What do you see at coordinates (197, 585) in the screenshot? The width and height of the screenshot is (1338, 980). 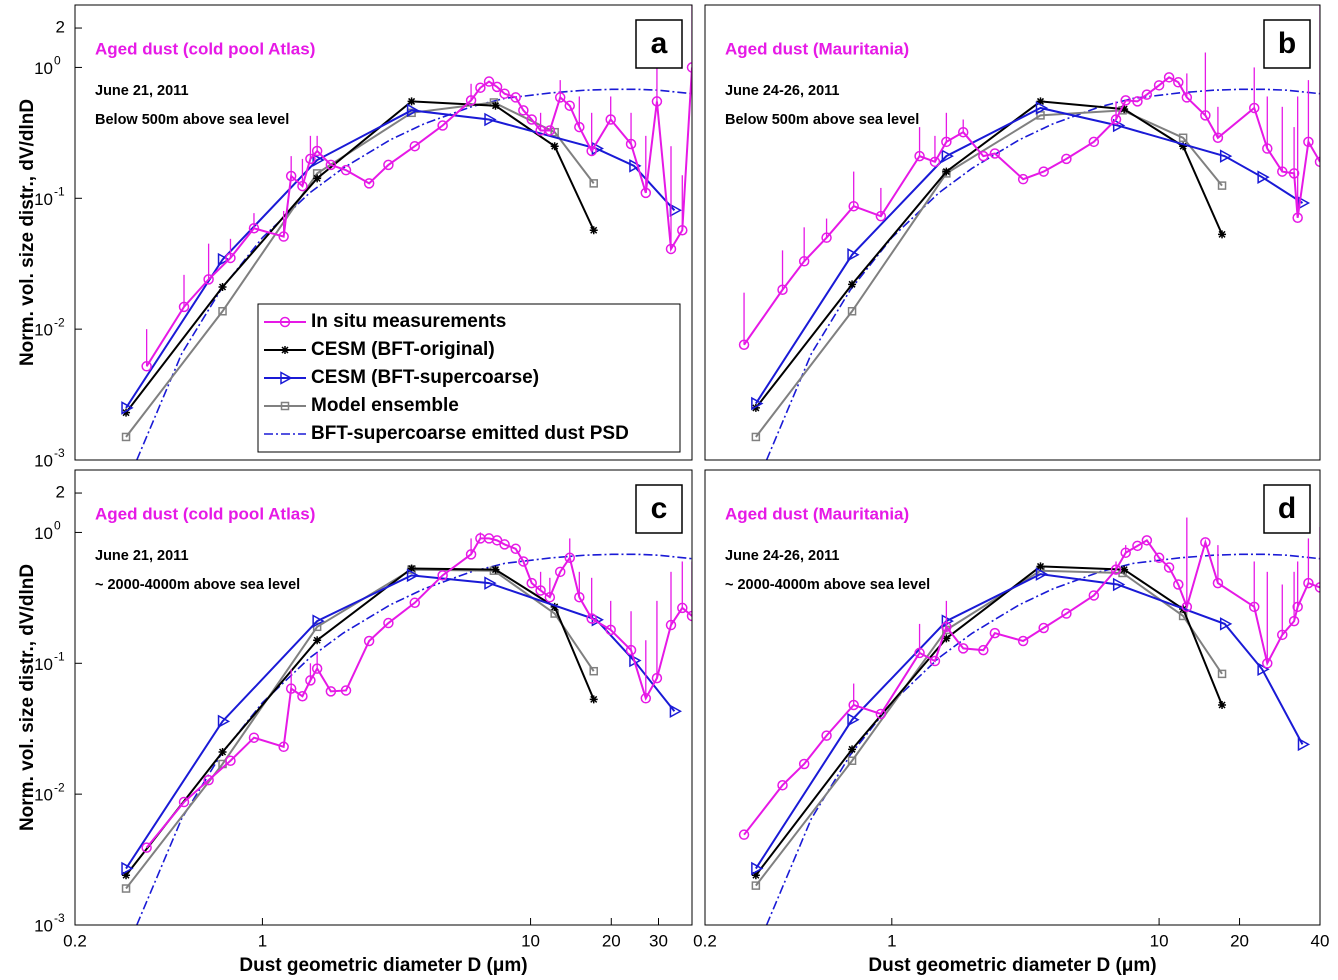 I see `annotation: ~ 2000-4000m above sea level` at bounding box center [197, 585].